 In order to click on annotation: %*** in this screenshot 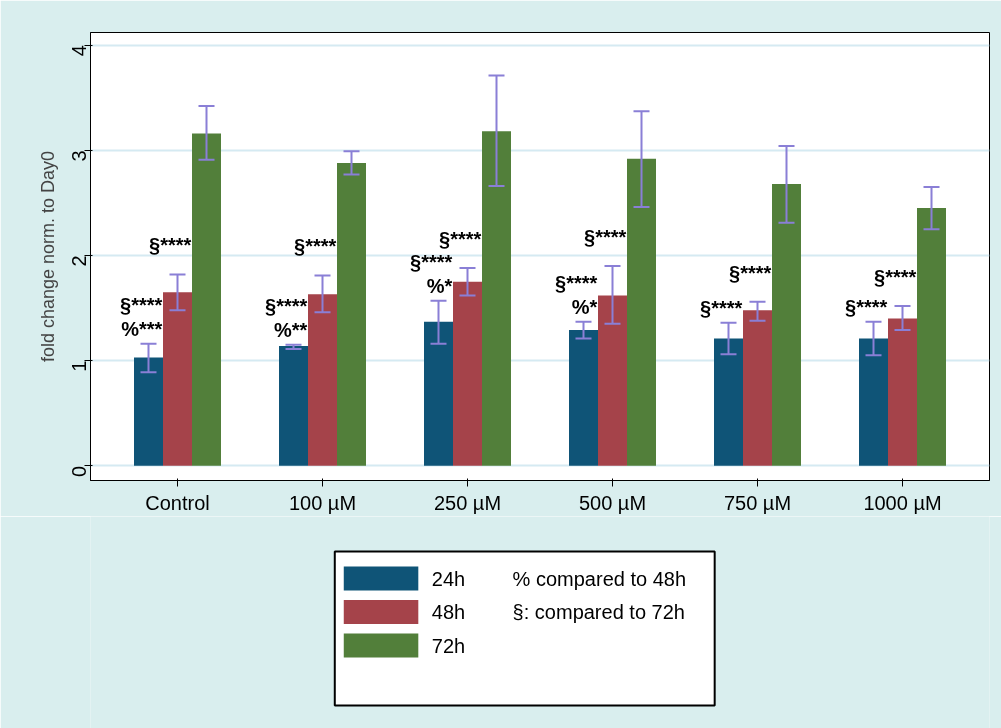, I will do `click(142, 328)`.